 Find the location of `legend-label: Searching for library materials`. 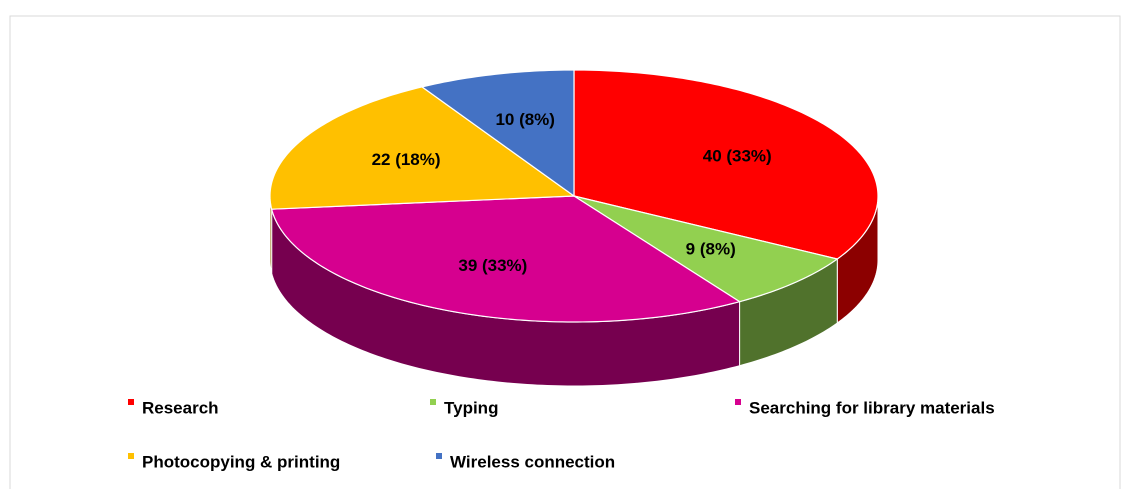

legend-label: Searching for library materials is located at coordinates (872, 407).